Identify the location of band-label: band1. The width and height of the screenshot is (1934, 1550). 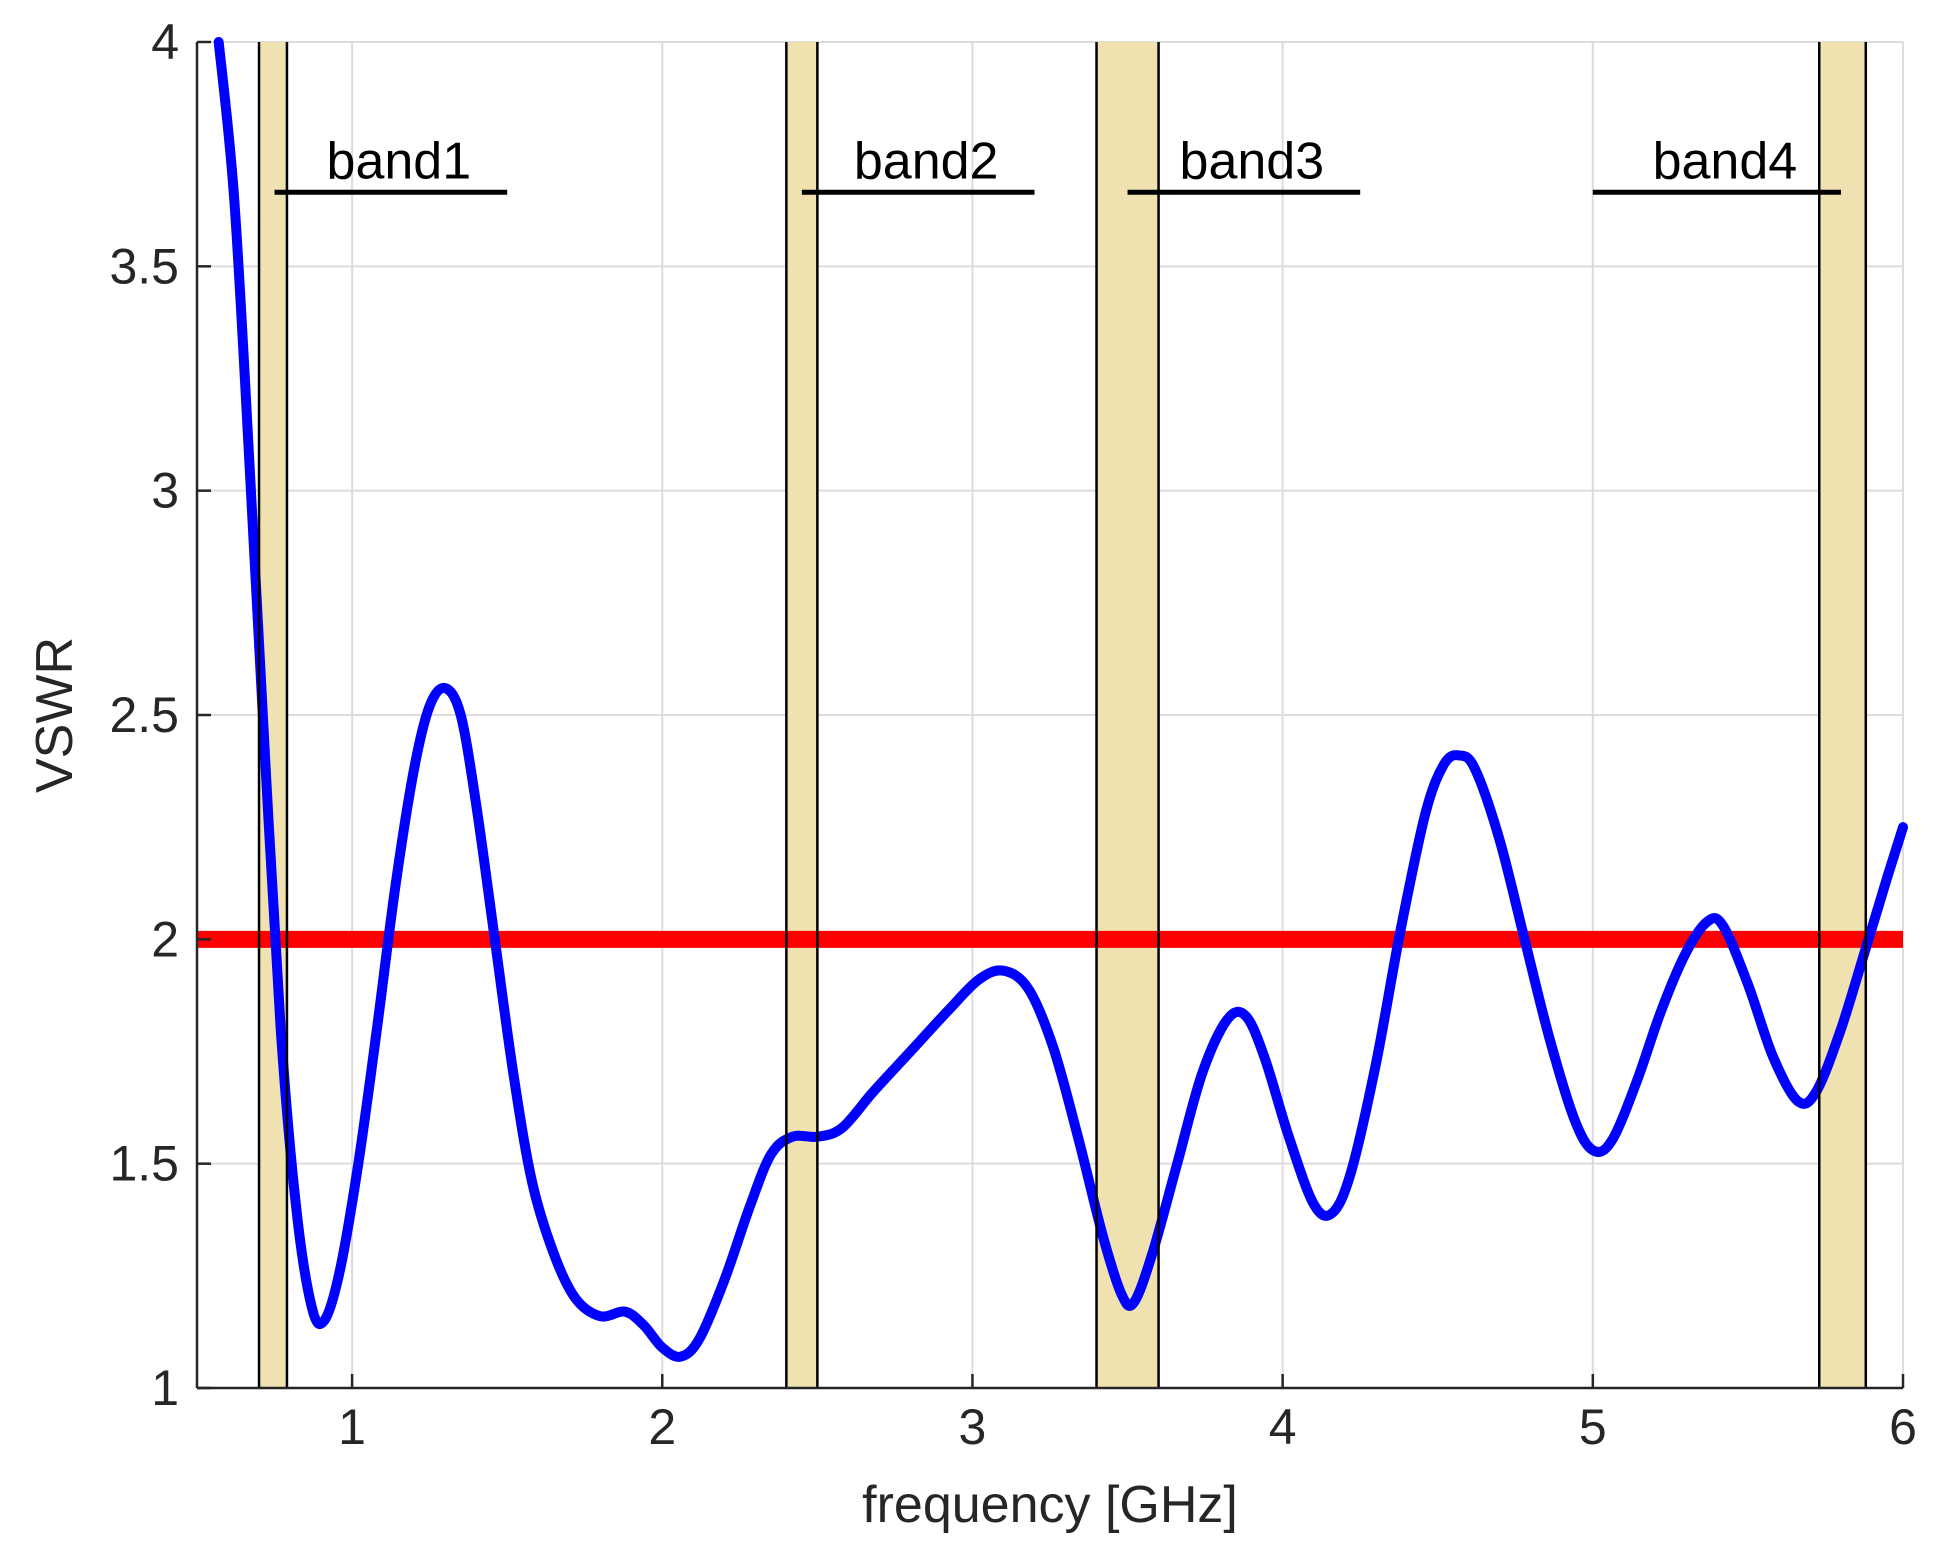
(399, 161).